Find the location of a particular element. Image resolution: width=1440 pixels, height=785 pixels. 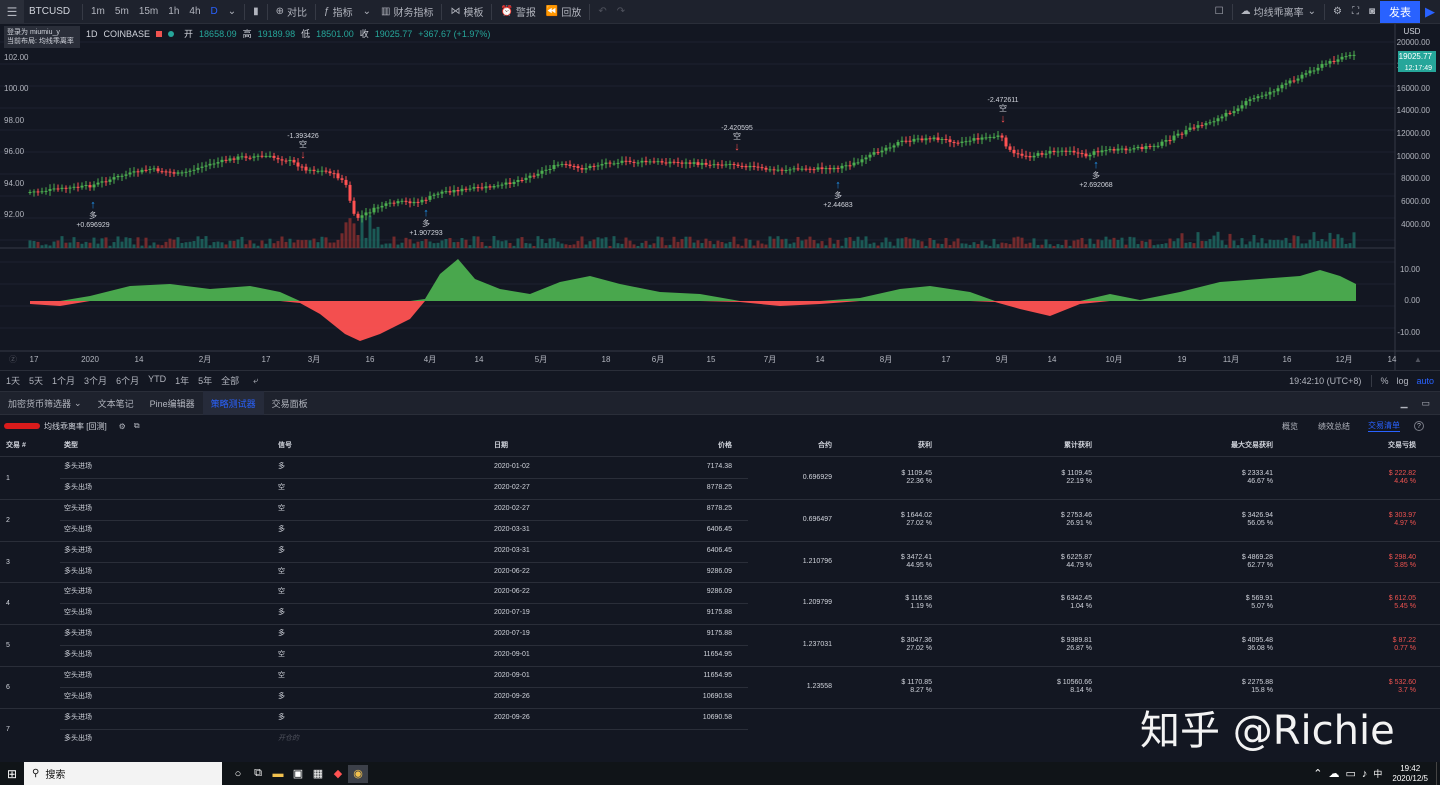

column-header: 合约 is located at coordinates (825, 445).